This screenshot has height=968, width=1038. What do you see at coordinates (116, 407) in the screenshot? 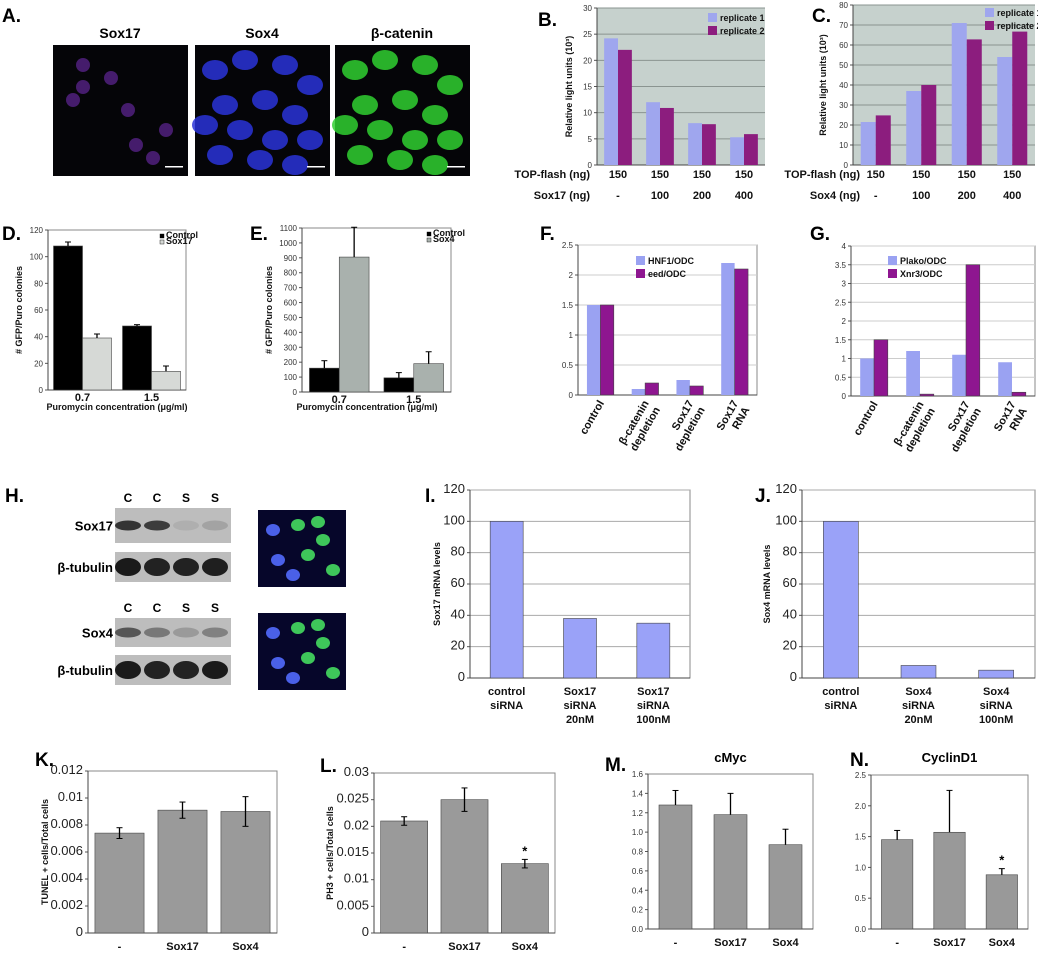
I see `x-axis-label: Puromycin concentration (μg/ml)` at bounding box center [116, 407].